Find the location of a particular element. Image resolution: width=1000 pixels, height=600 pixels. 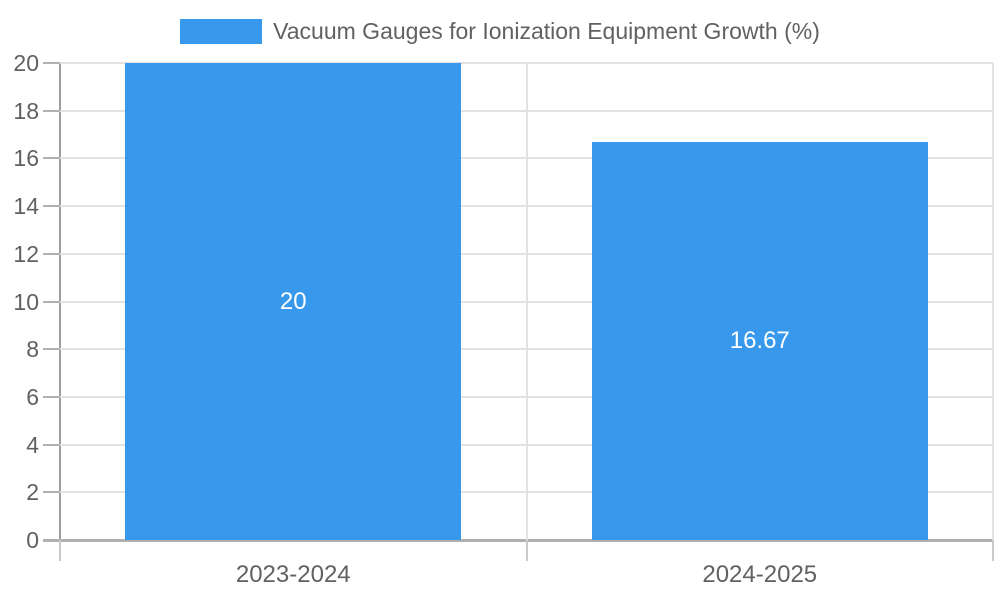

y-axis-tick-label: 14 is located at coordinates (26, 206).